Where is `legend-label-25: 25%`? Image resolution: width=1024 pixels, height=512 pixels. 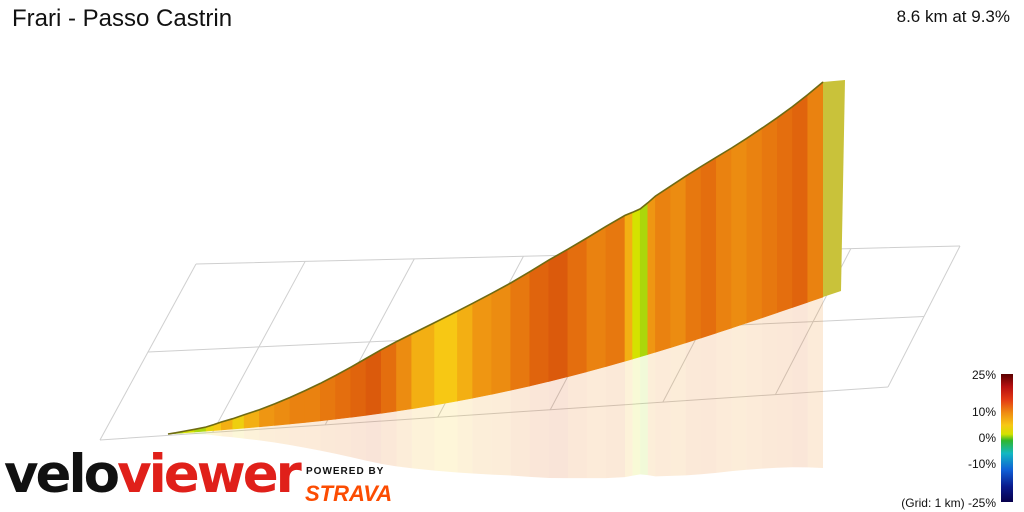 legend-label-25: 25% is located at coordinates (983, 375).